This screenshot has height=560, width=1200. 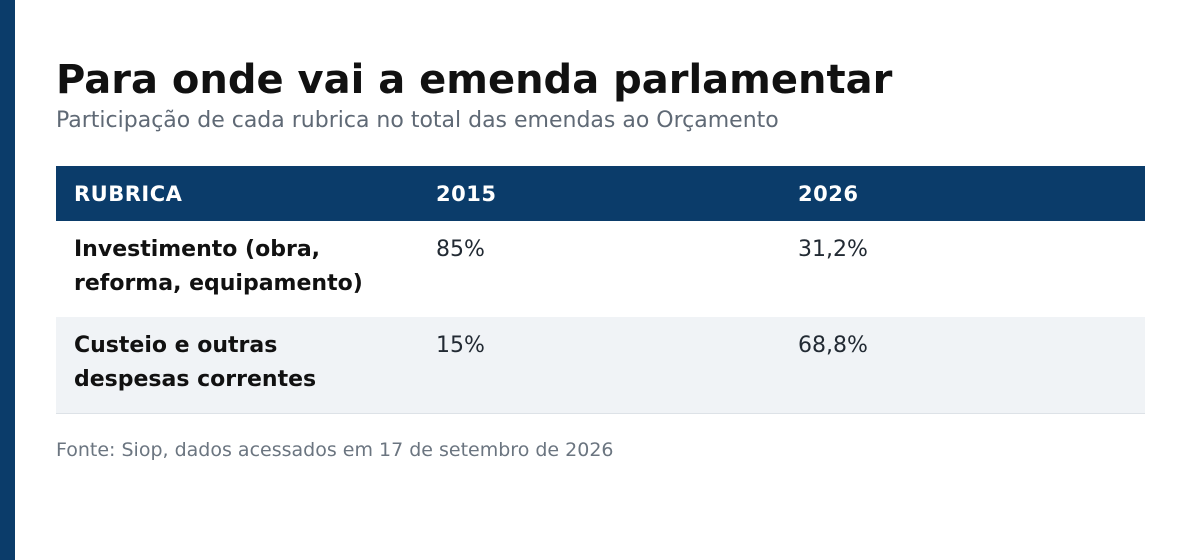 I want to click on column-header-2026: 2026, so click(x=828, y=193).